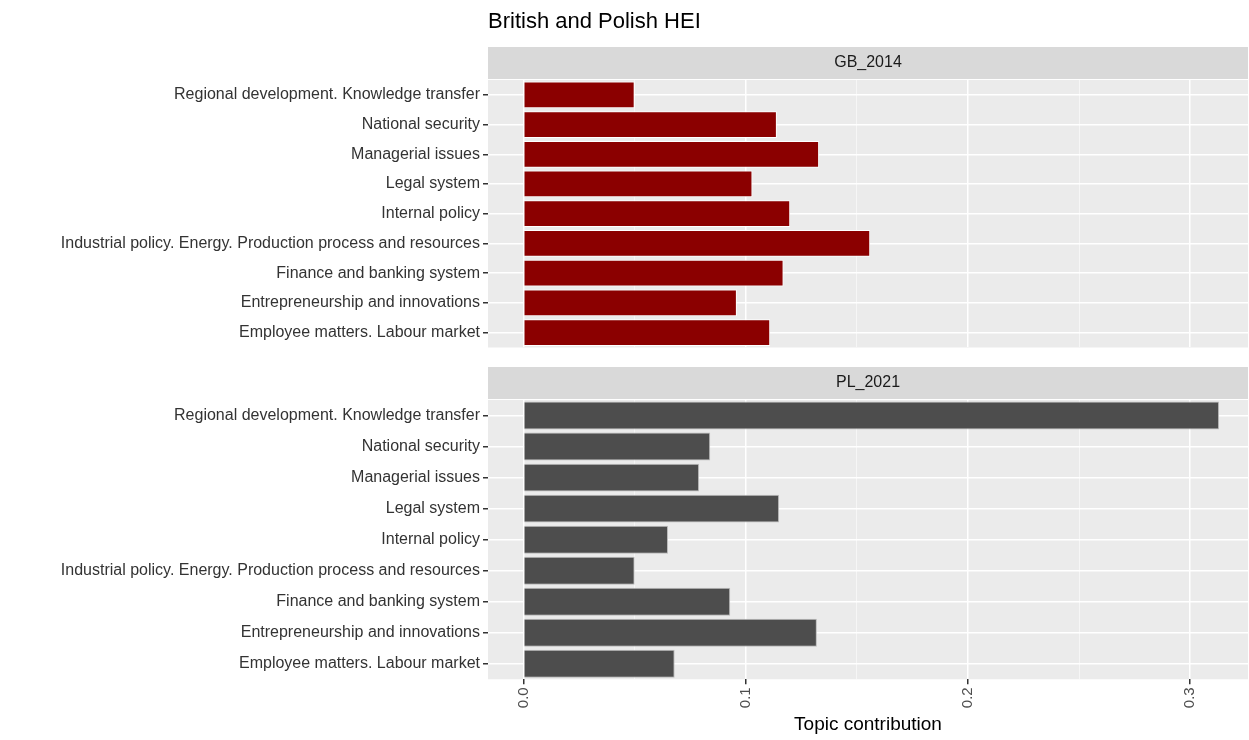 The image size is (1249, 740). Describe the element at coordinates (868, 62) in the screenshot. I see `chart-subtitle: GB_2014` at that location.